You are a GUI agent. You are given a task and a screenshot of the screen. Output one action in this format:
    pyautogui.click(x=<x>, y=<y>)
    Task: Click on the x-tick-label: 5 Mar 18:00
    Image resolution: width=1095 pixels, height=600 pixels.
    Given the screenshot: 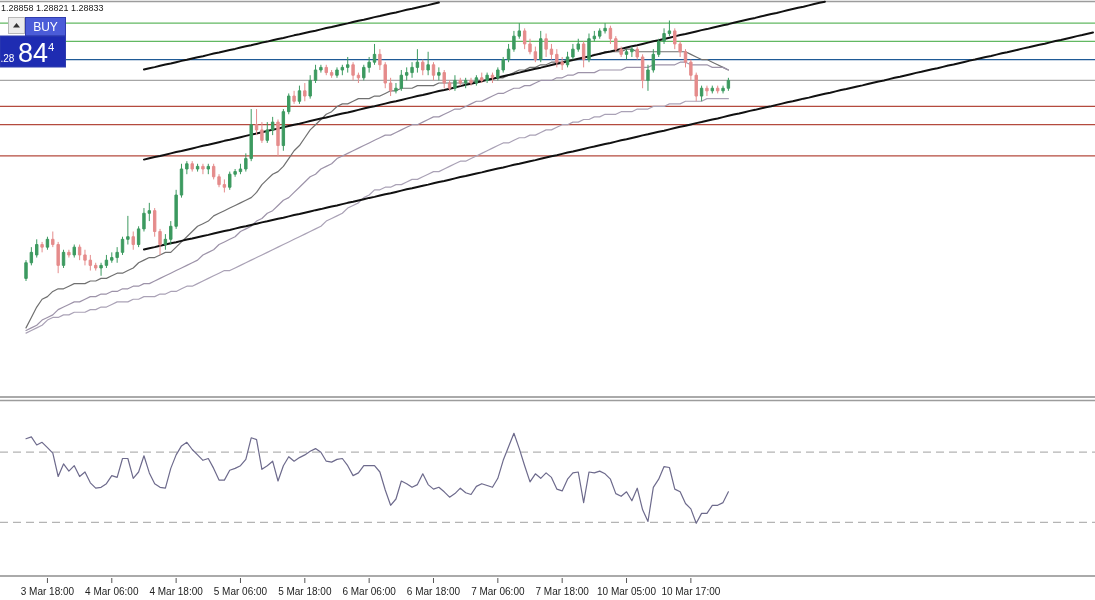 What is the action you would take?
    pyautogui.click(x=305, y=591)
    